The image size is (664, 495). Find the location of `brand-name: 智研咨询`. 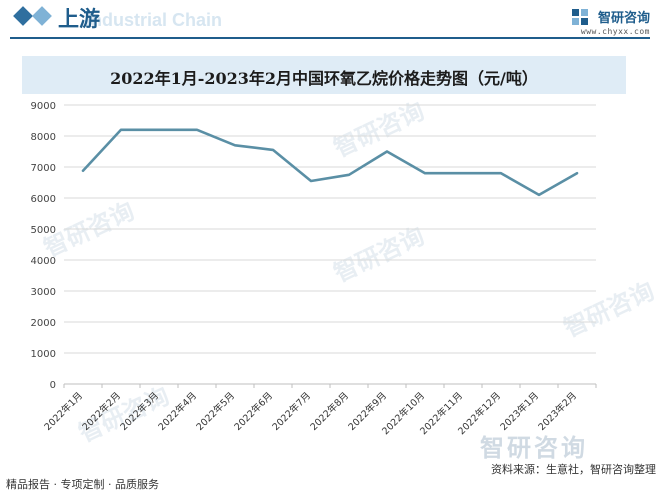

brand-name: 智研咨询 is located at coordinates (623, 18).